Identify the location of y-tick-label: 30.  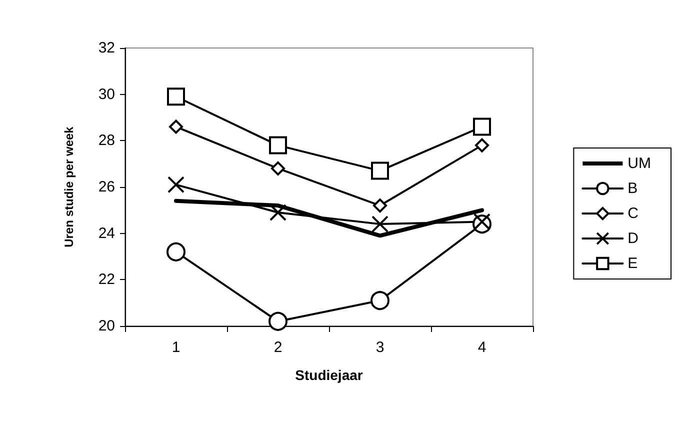
(106, 94).